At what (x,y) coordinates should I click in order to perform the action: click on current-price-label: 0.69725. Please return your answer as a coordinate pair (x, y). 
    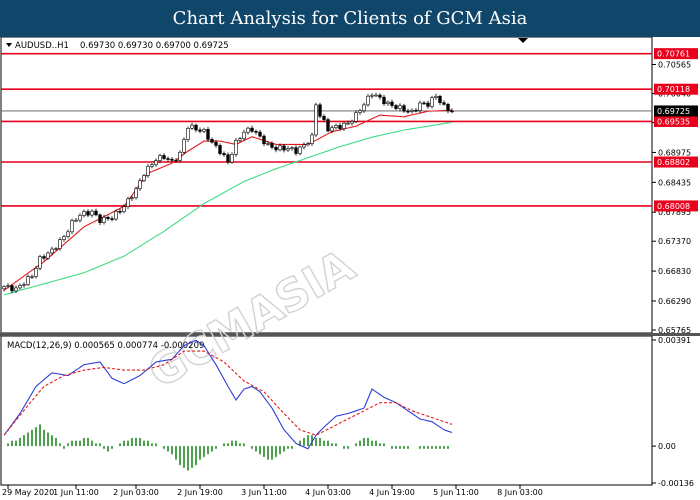
    Looking at the image, I should click on (673, 111).